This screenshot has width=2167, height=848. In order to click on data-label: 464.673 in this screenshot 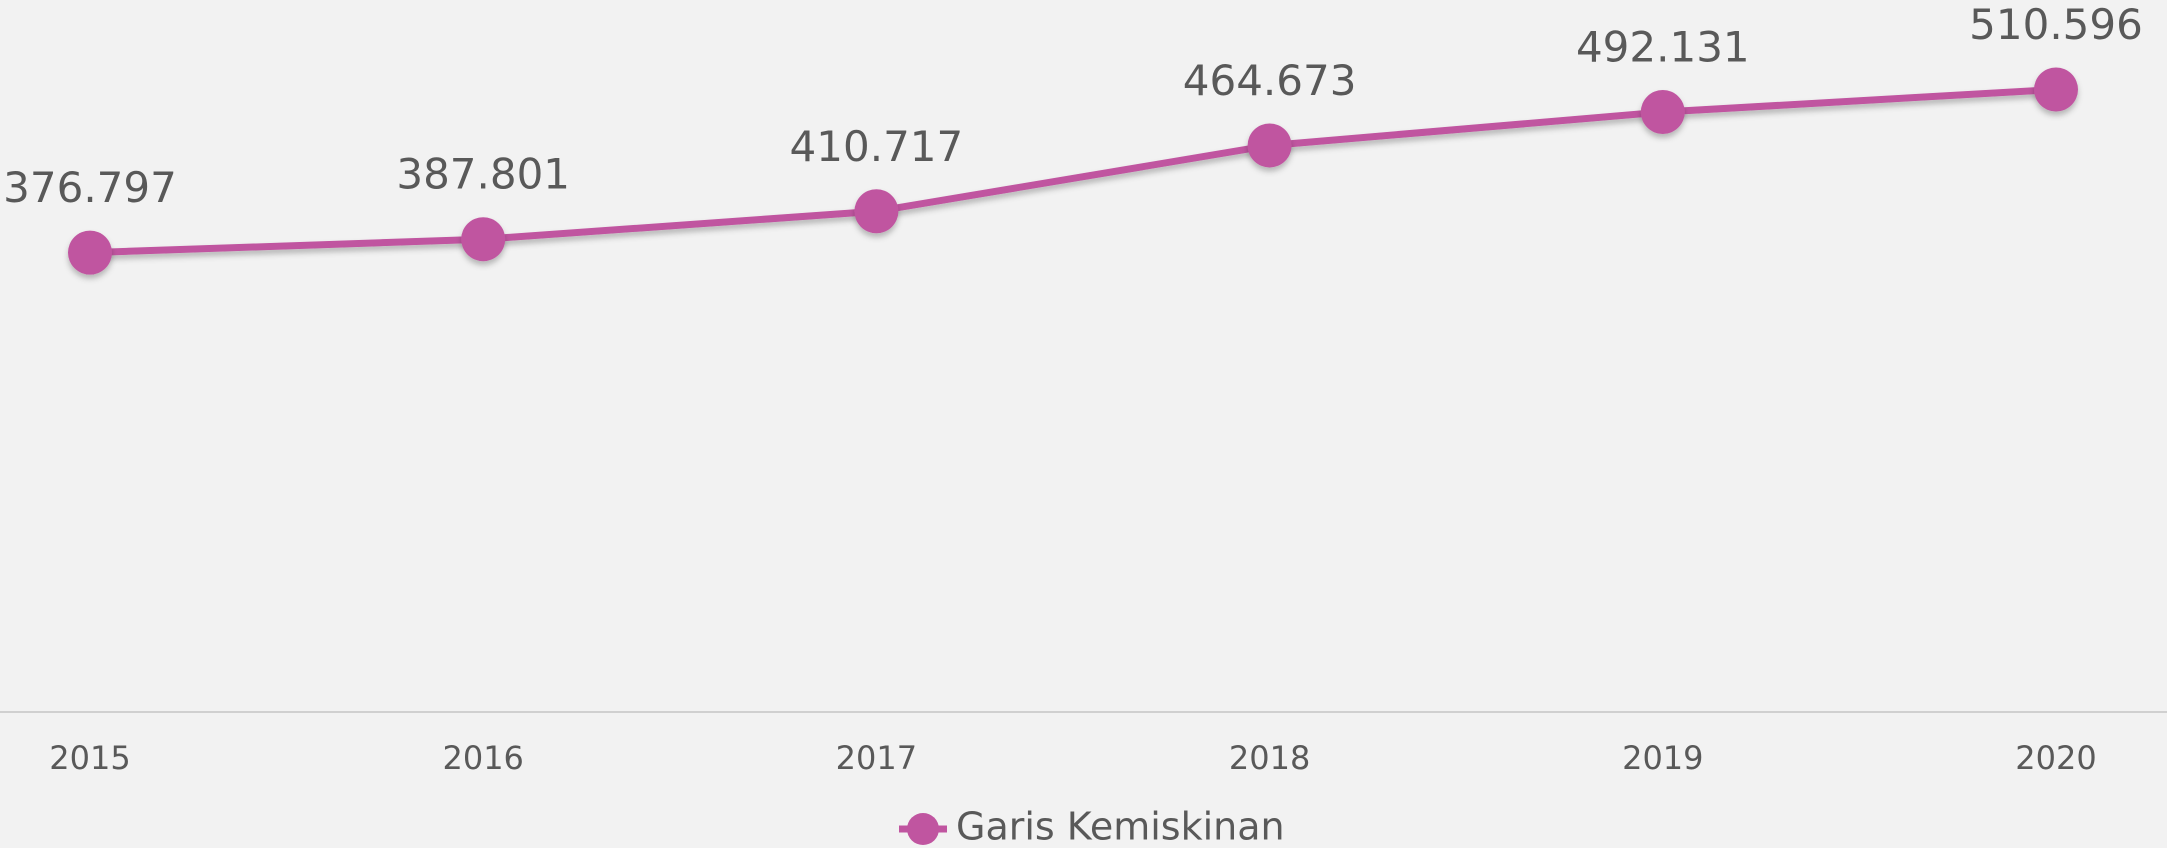, I will do `click(1270, 80)`.